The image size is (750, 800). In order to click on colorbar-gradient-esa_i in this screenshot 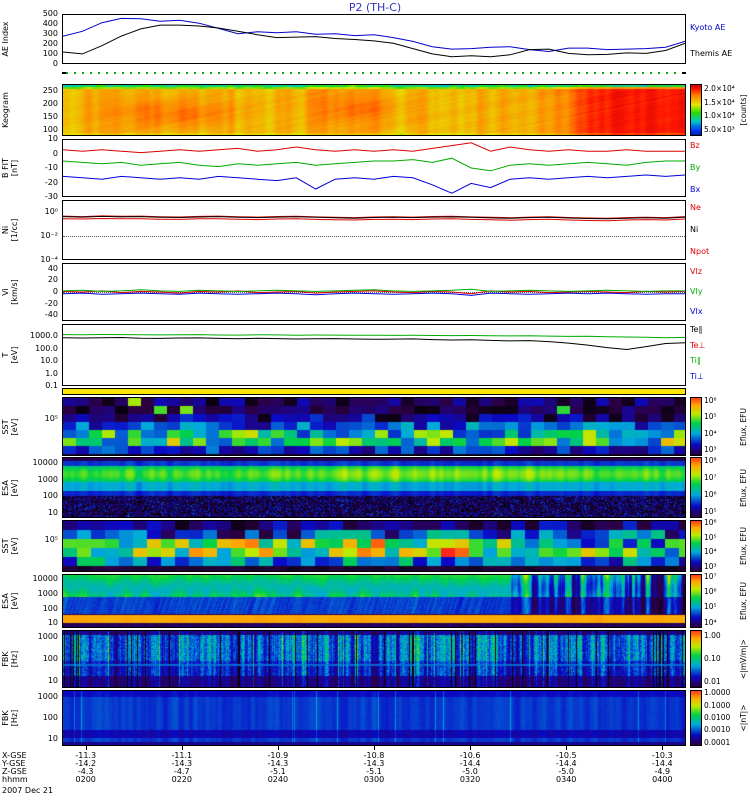, I will do `click(696, 601)`.